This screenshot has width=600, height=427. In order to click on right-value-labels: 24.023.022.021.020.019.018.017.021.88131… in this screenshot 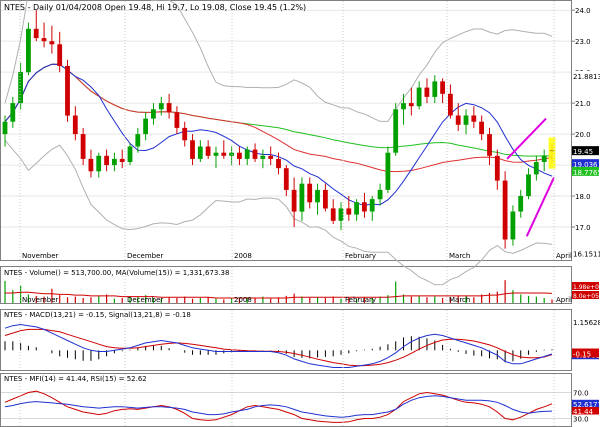, I will do `click(585, 215)`.